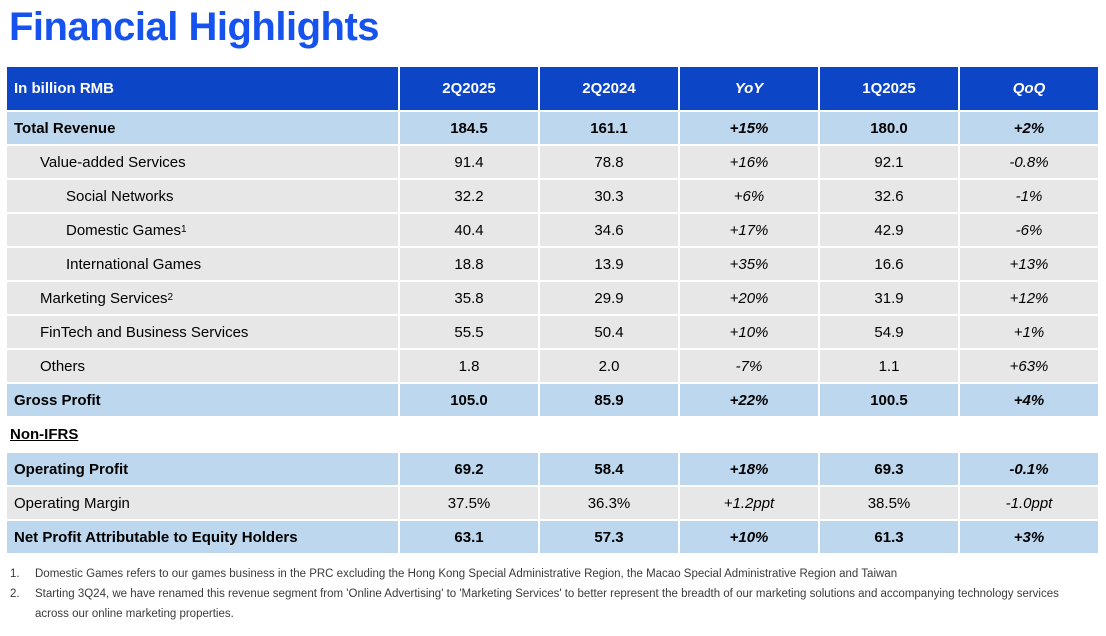 Image resolution: width=1106 pixels, height=636 pixels. Describe the element at coordinates (889, 332) in the screenshot. I see `value-cell: 54.9` at that location.